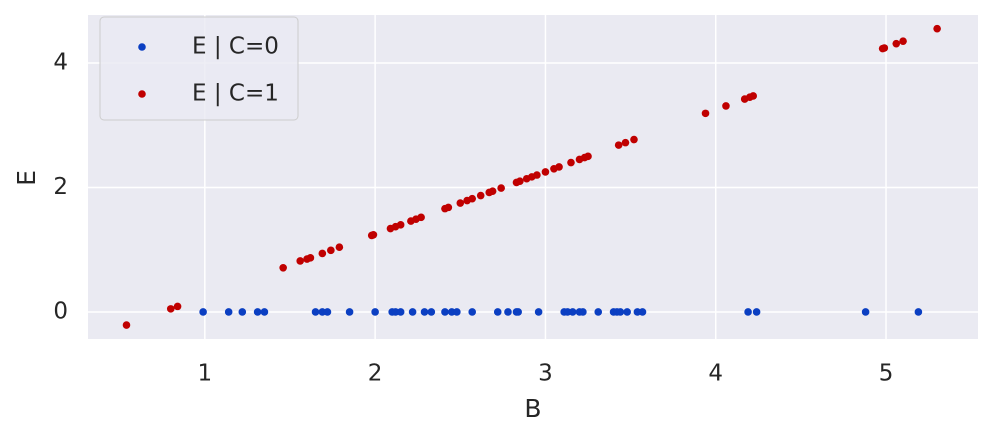  What do you see at coordinates (60, 187) in the screenshot?
I see `y-tick-label: 2` at bounding box center [60, 187].